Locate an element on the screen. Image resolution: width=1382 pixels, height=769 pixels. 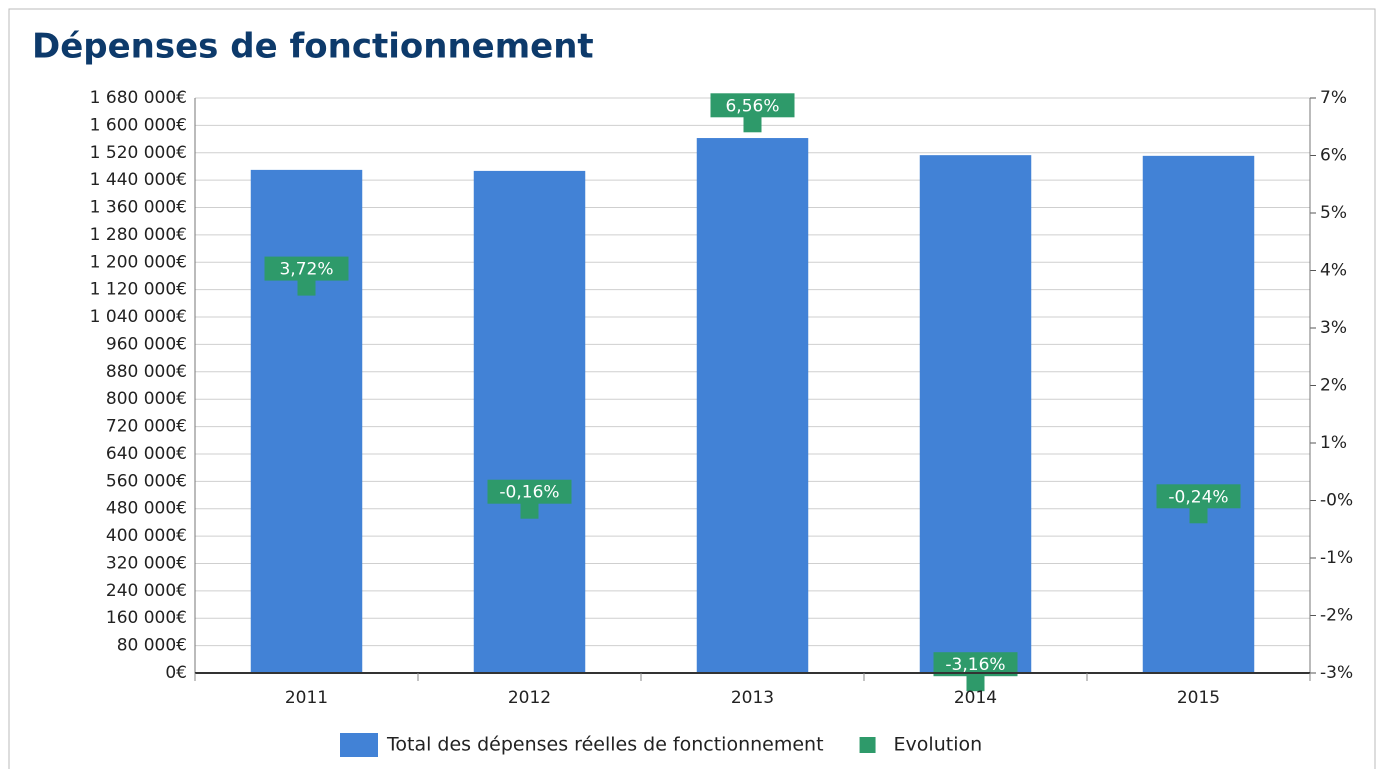
x-tick-label: 2015 is located at coordinates (1198, 698).